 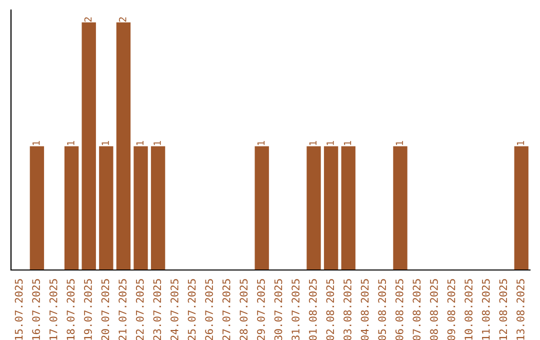 What do you see at coordinates (122, 309) in the screenshot?
I see `x-tick-label: 21.07.2025` at bounding box center [122, 309].